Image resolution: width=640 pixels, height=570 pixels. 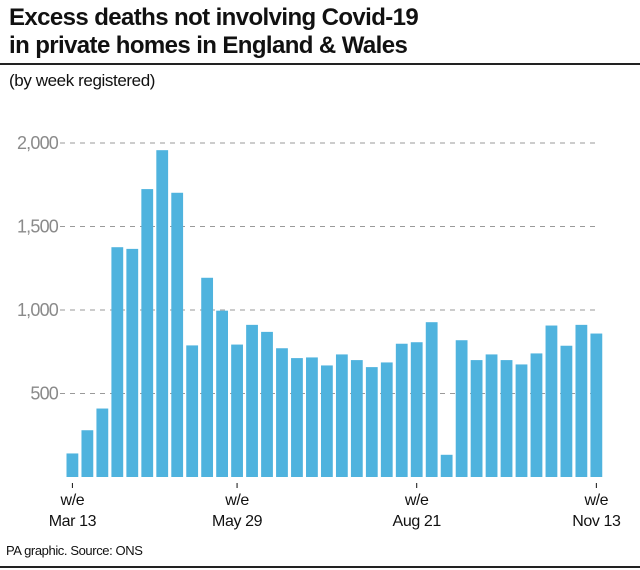 What do you see at coordinates (208, 45) in the screenshot?
I see `chart-title-line-2: in private homes in England & Wales` at bounding box center [208, 45].